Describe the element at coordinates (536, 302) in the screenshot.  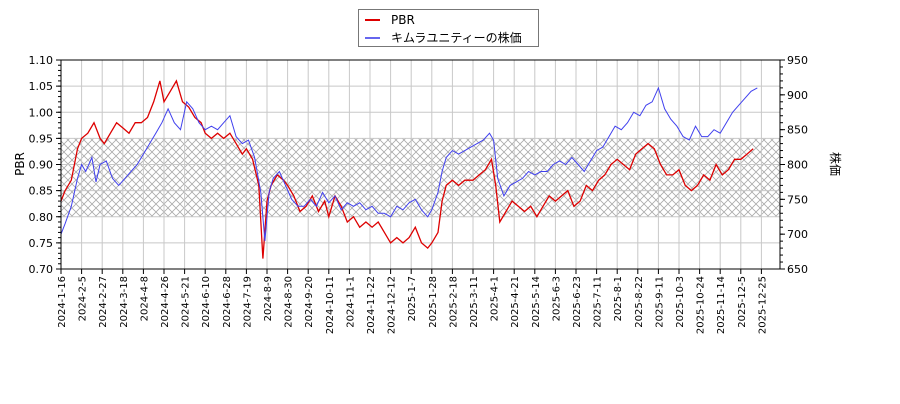
I see `x-tick-label: 2025-5-14` at that location.